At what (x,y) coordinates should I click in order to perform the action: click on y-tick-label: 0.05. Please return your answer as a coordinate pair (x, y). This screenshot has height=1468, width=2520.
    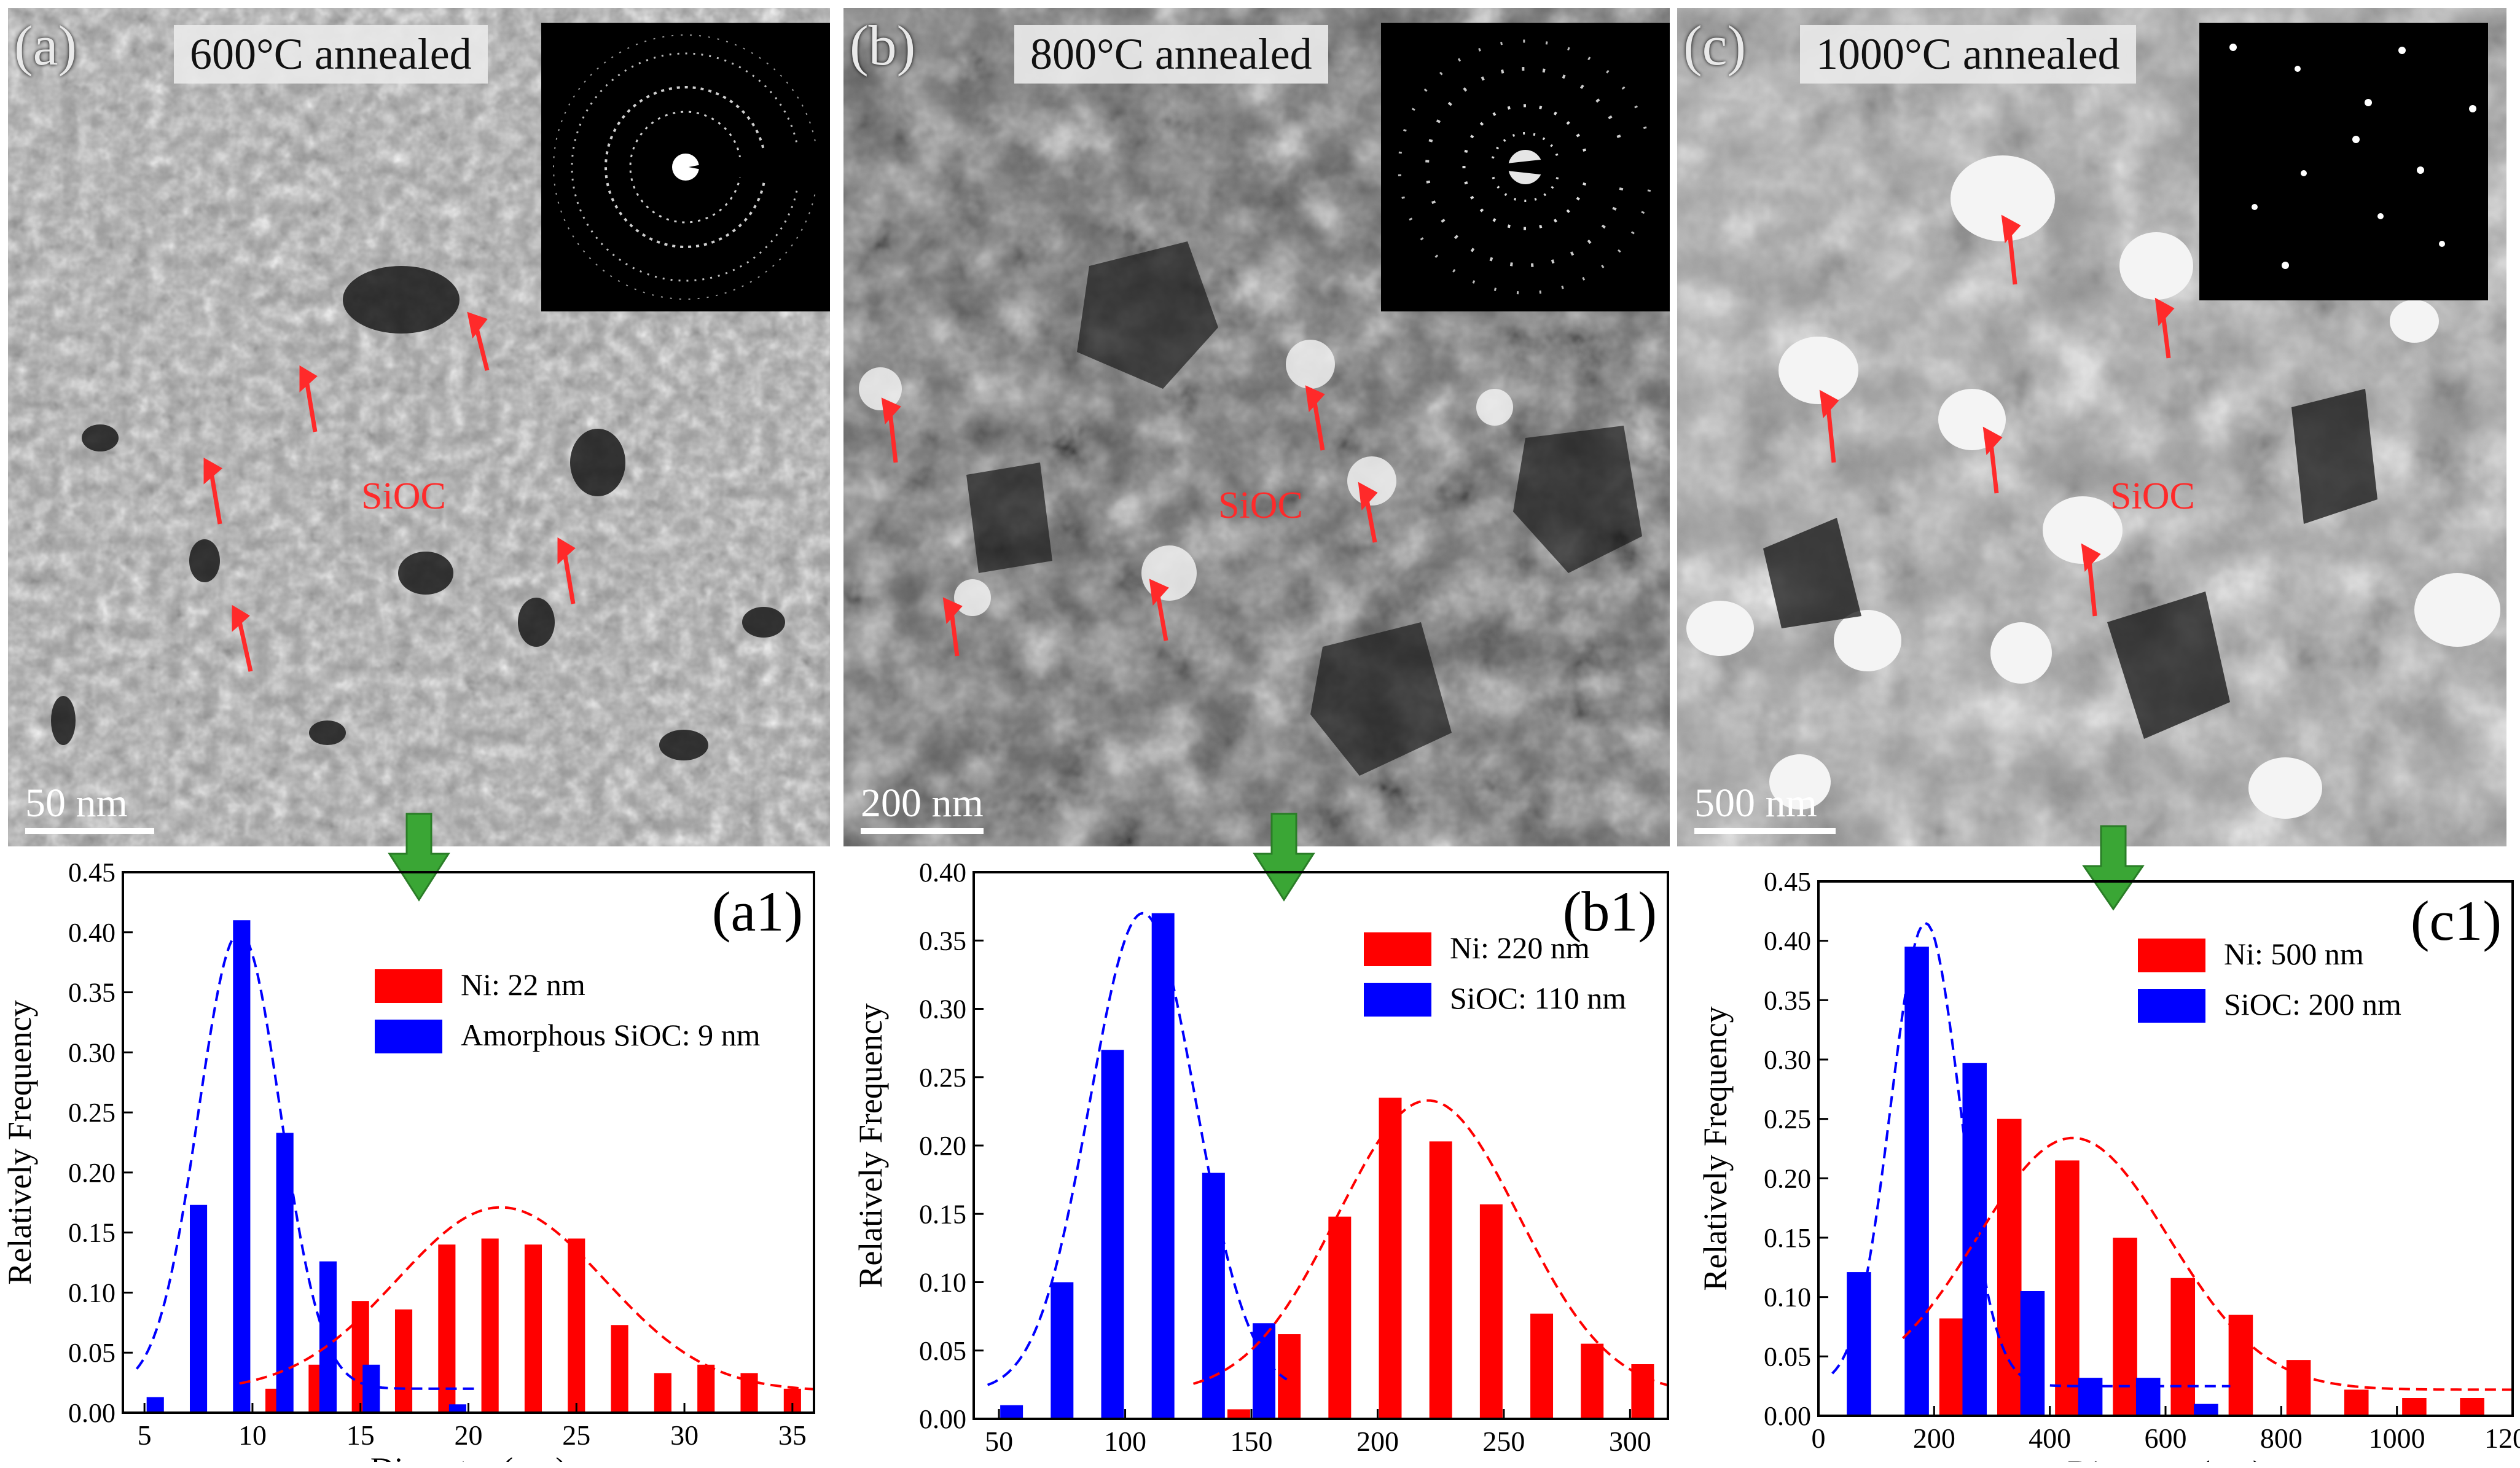
    Looking at the image, I should click on (1788, 1356).